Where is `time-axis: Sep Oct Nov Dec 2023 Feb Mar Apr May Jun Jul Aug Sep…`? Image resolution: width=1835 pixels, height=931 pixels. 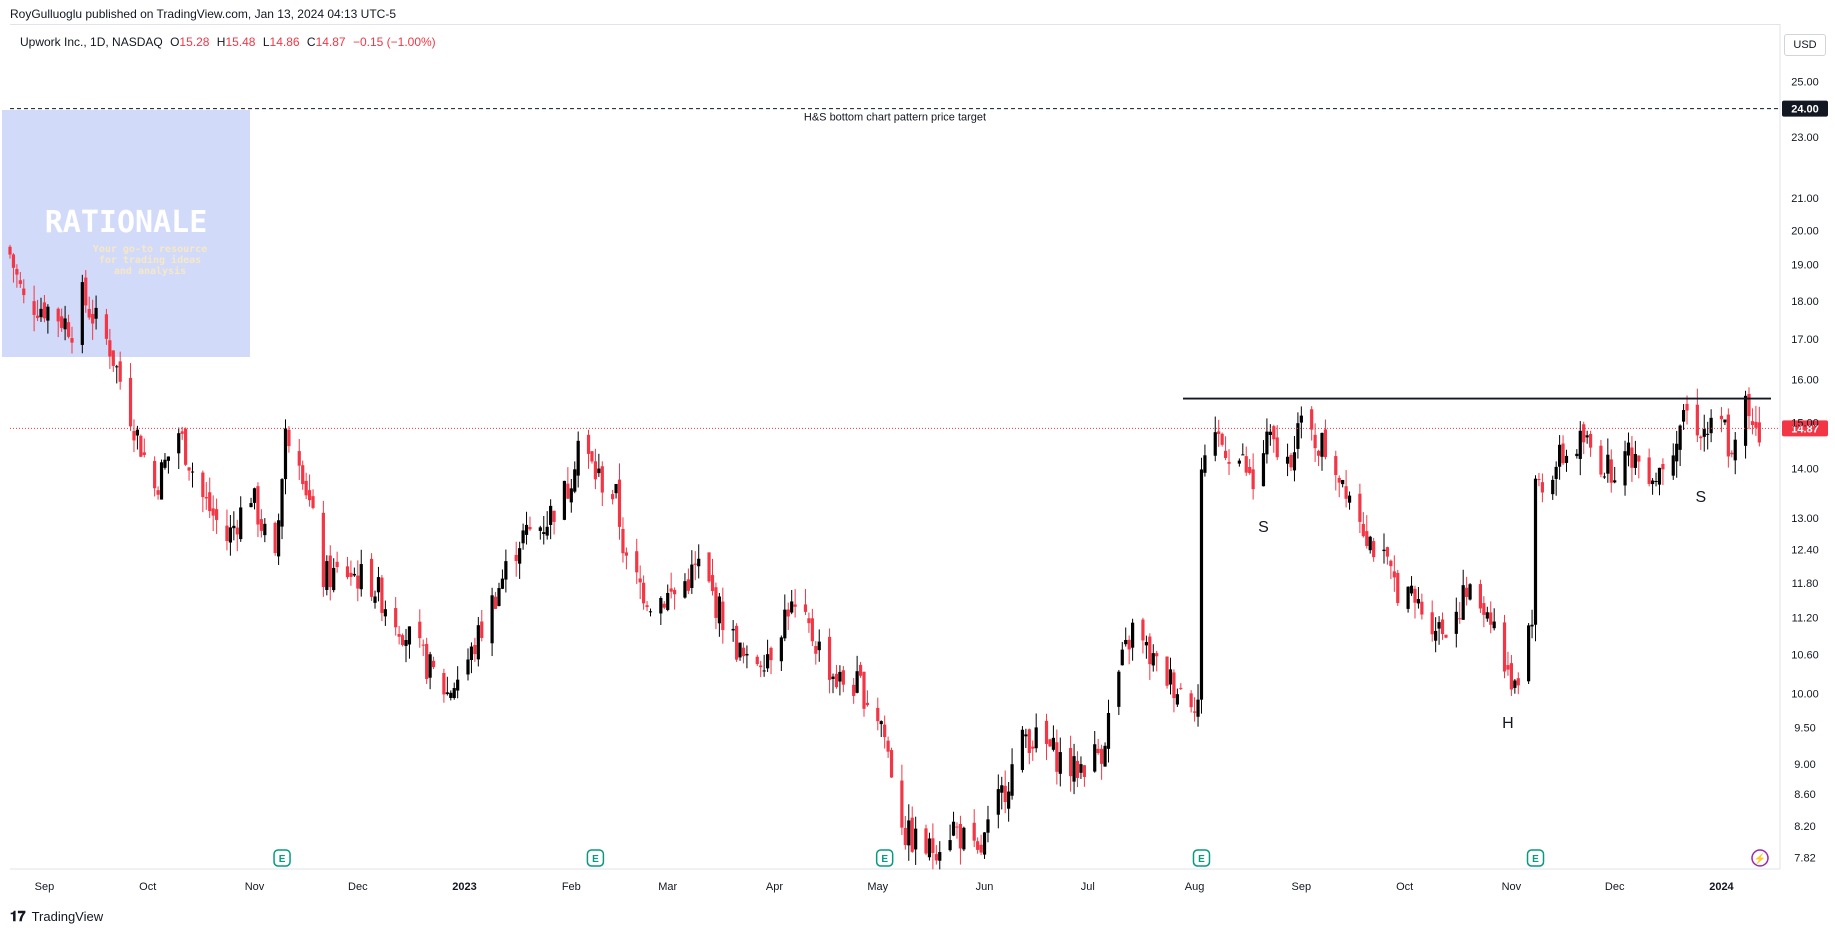 time-axis: Sep Oct Nov Dec 2023 Feb Mar Apr May Jun Jul Aug Sep… is located at coordinates (885, 887).